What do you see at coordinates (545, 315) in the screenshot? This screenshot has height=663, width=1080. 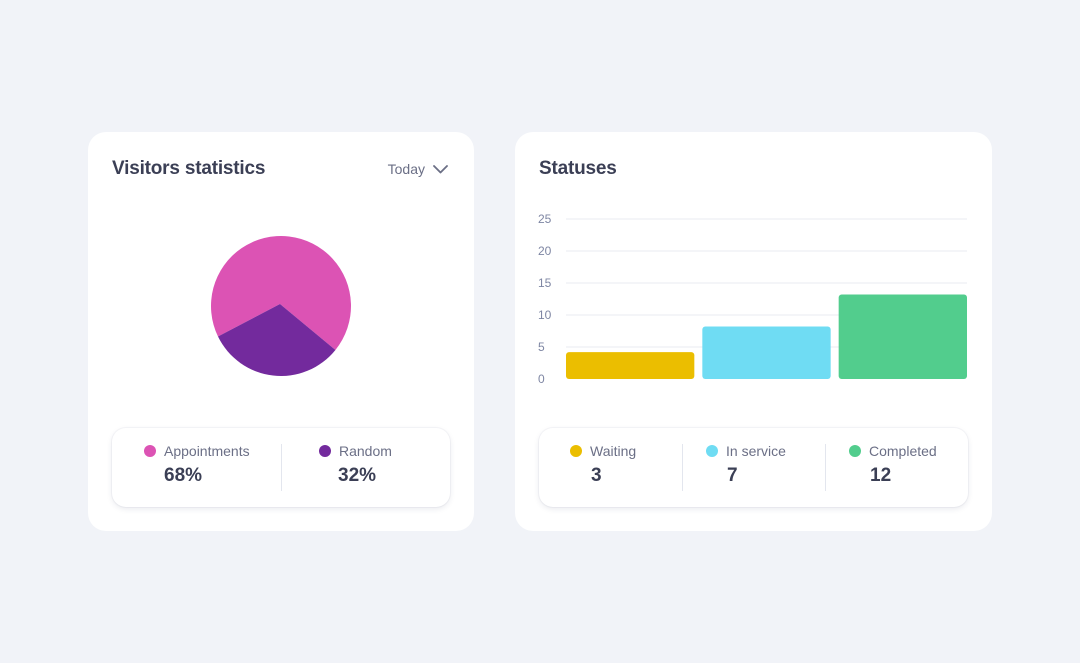 I see `y-tick-label: 10` at bounding box center [545, 315].